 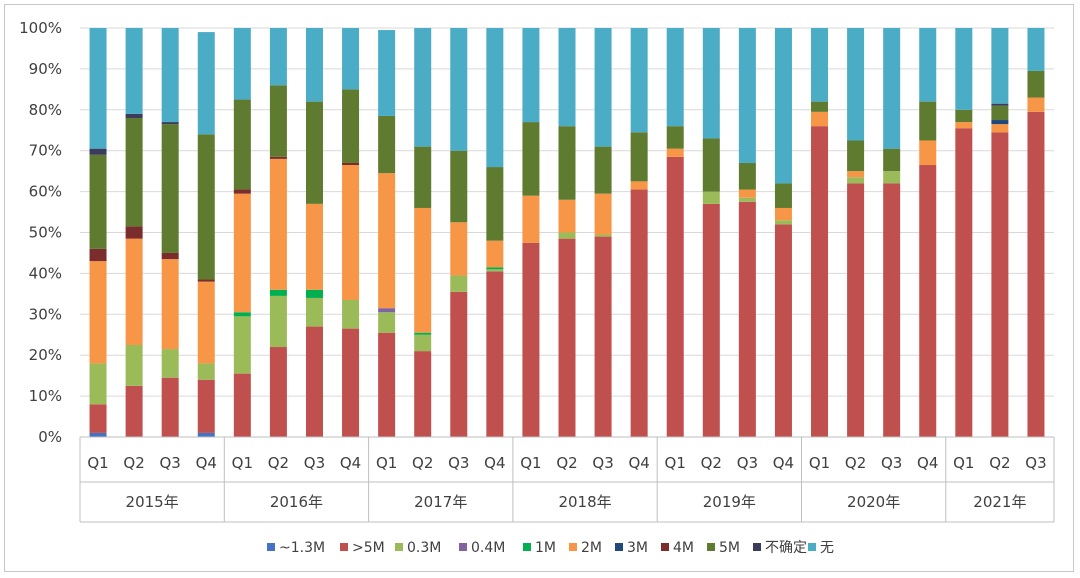 What do you see at coordinates (637, 548) in the screenshot?
I see `legend-label: 3M` at bounding box center [637, 548].